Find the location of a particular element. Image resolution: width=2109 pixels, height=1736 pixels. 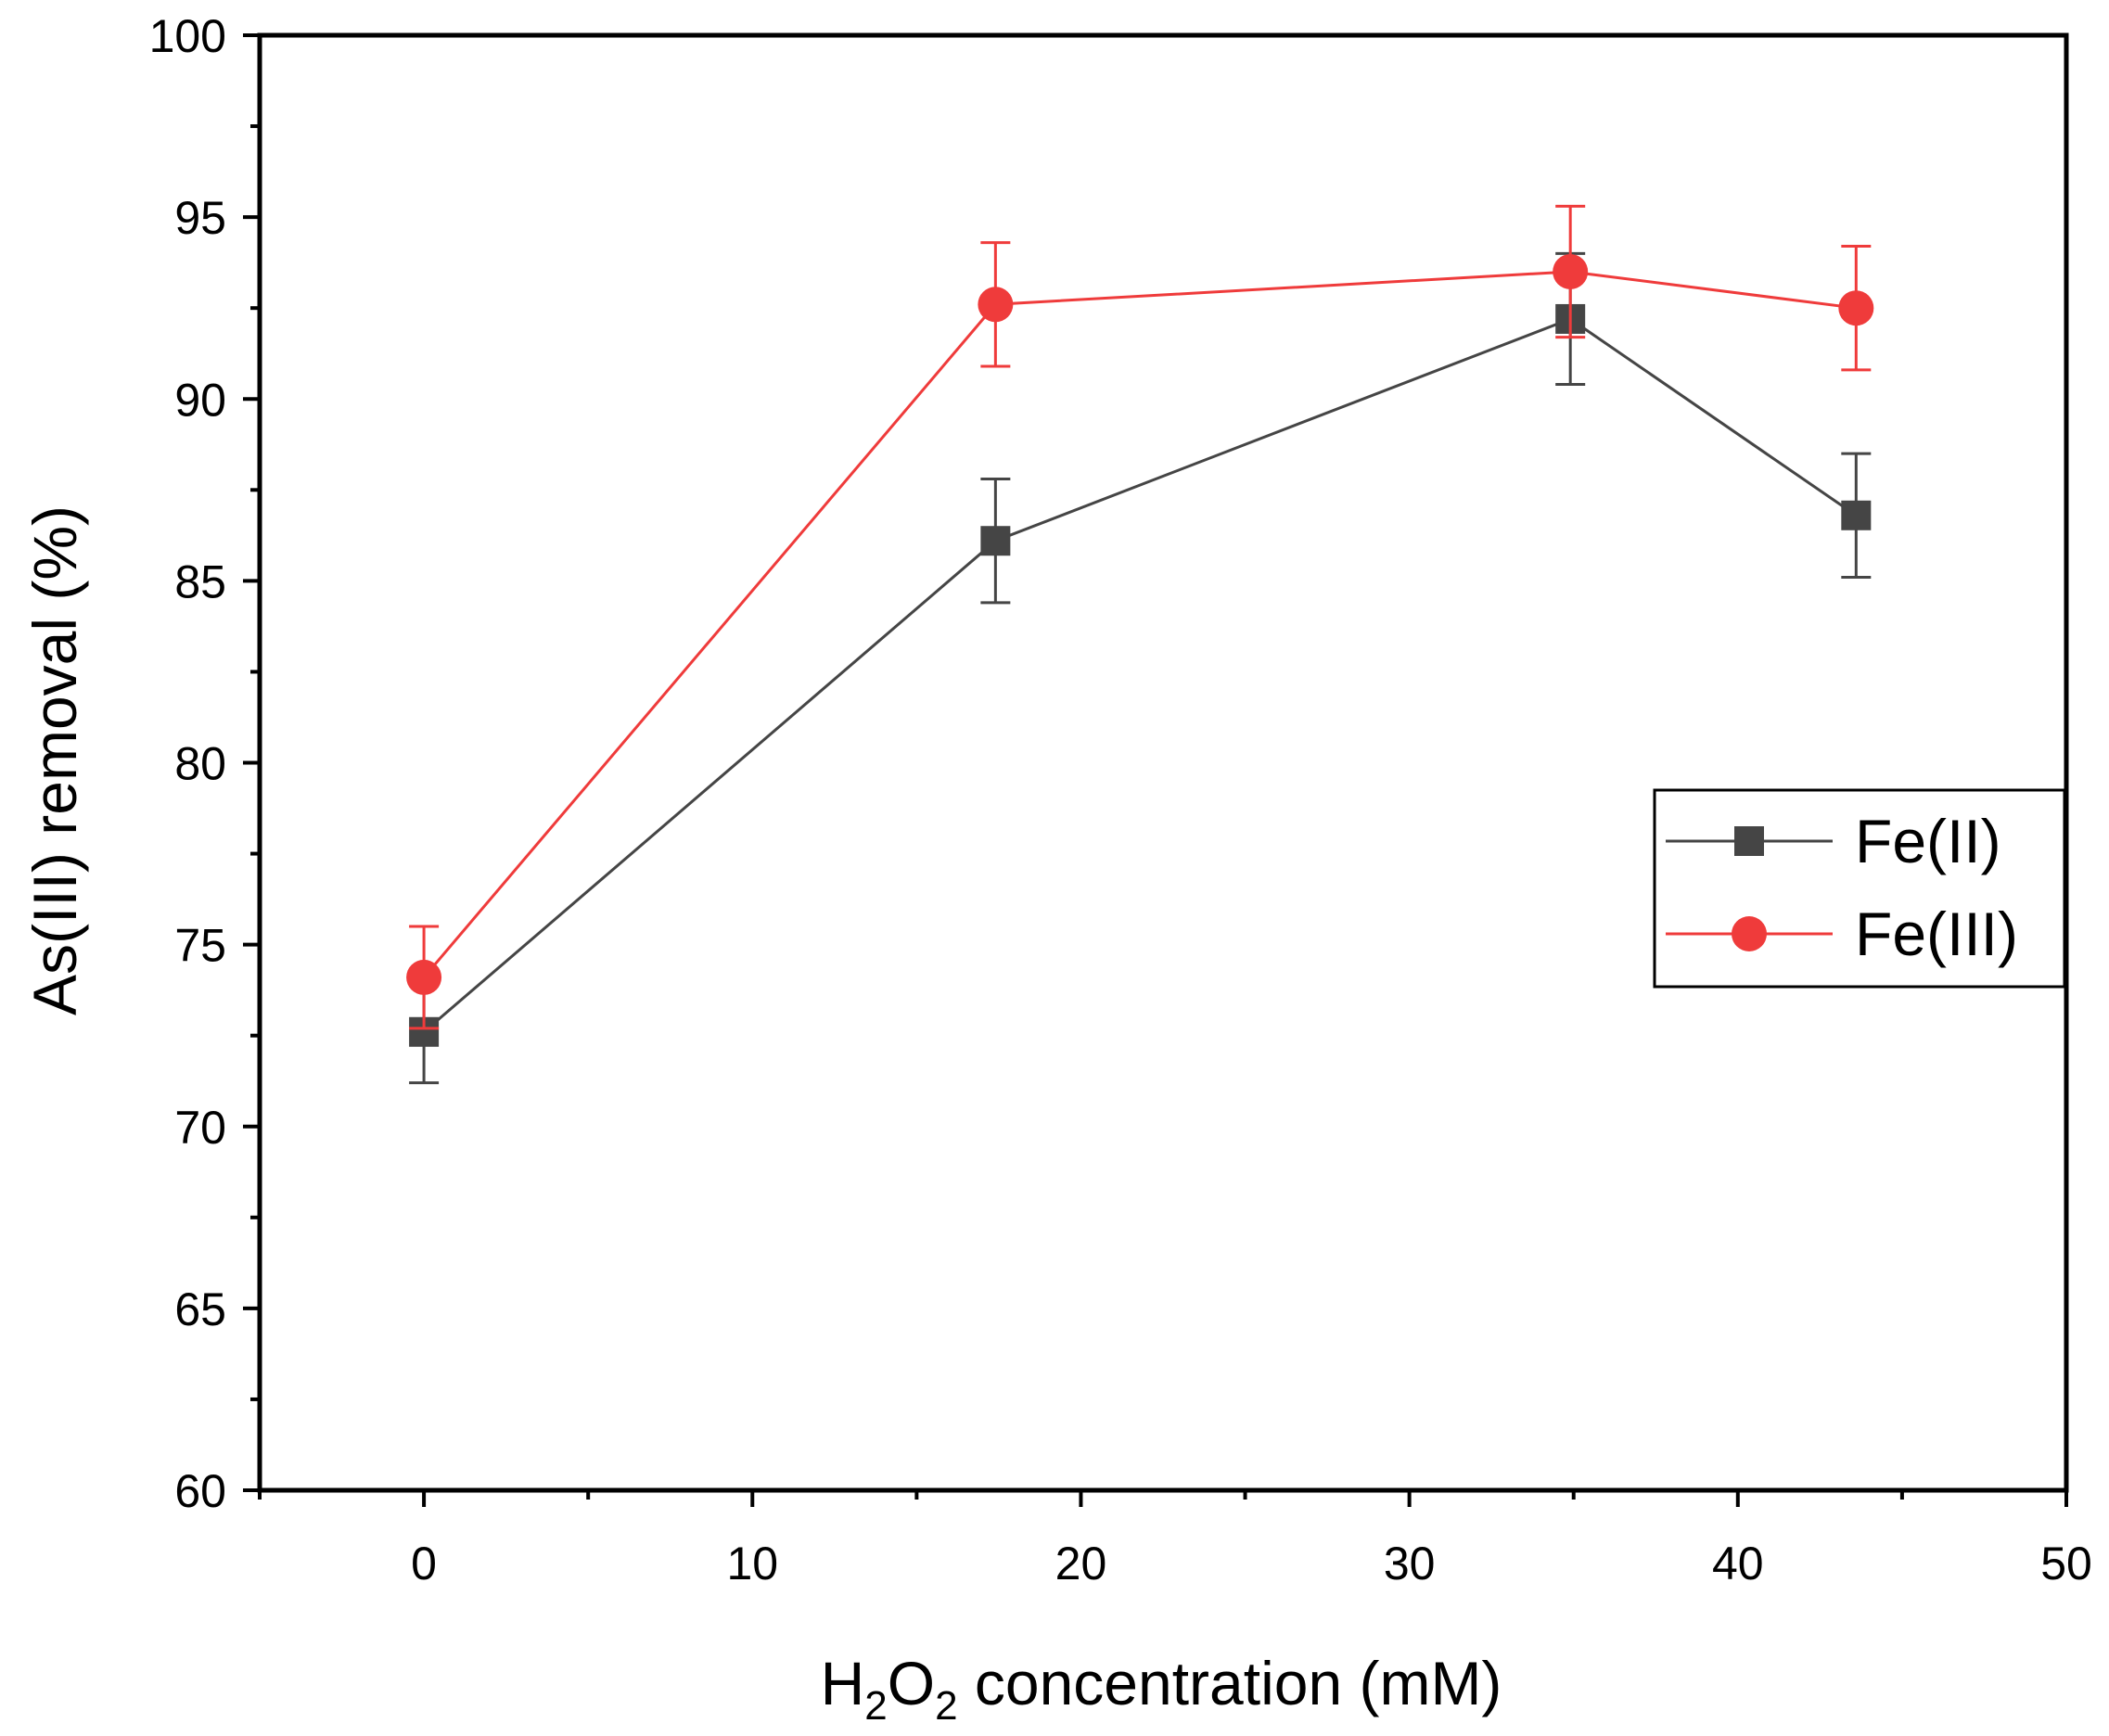

legend-marker-fe-ii is located at coordinates (1749, 841).